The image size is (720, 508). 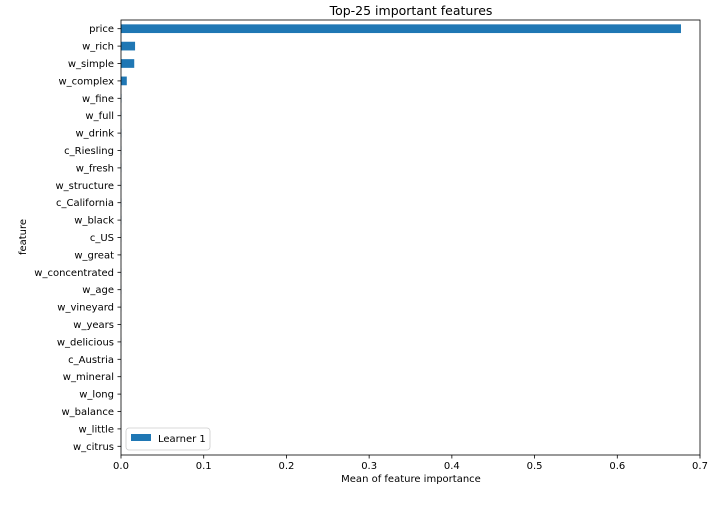 What do you see at coordinates (369, 466) in the screenshot?
I see `x-tick-label: 0.3` at bounding box center [369, 466].